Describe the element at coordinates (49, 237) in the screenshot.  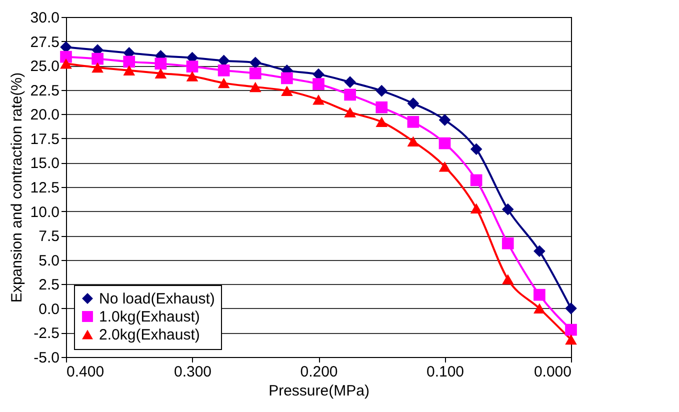
I see `y-tick-label: 7.5` at that location.